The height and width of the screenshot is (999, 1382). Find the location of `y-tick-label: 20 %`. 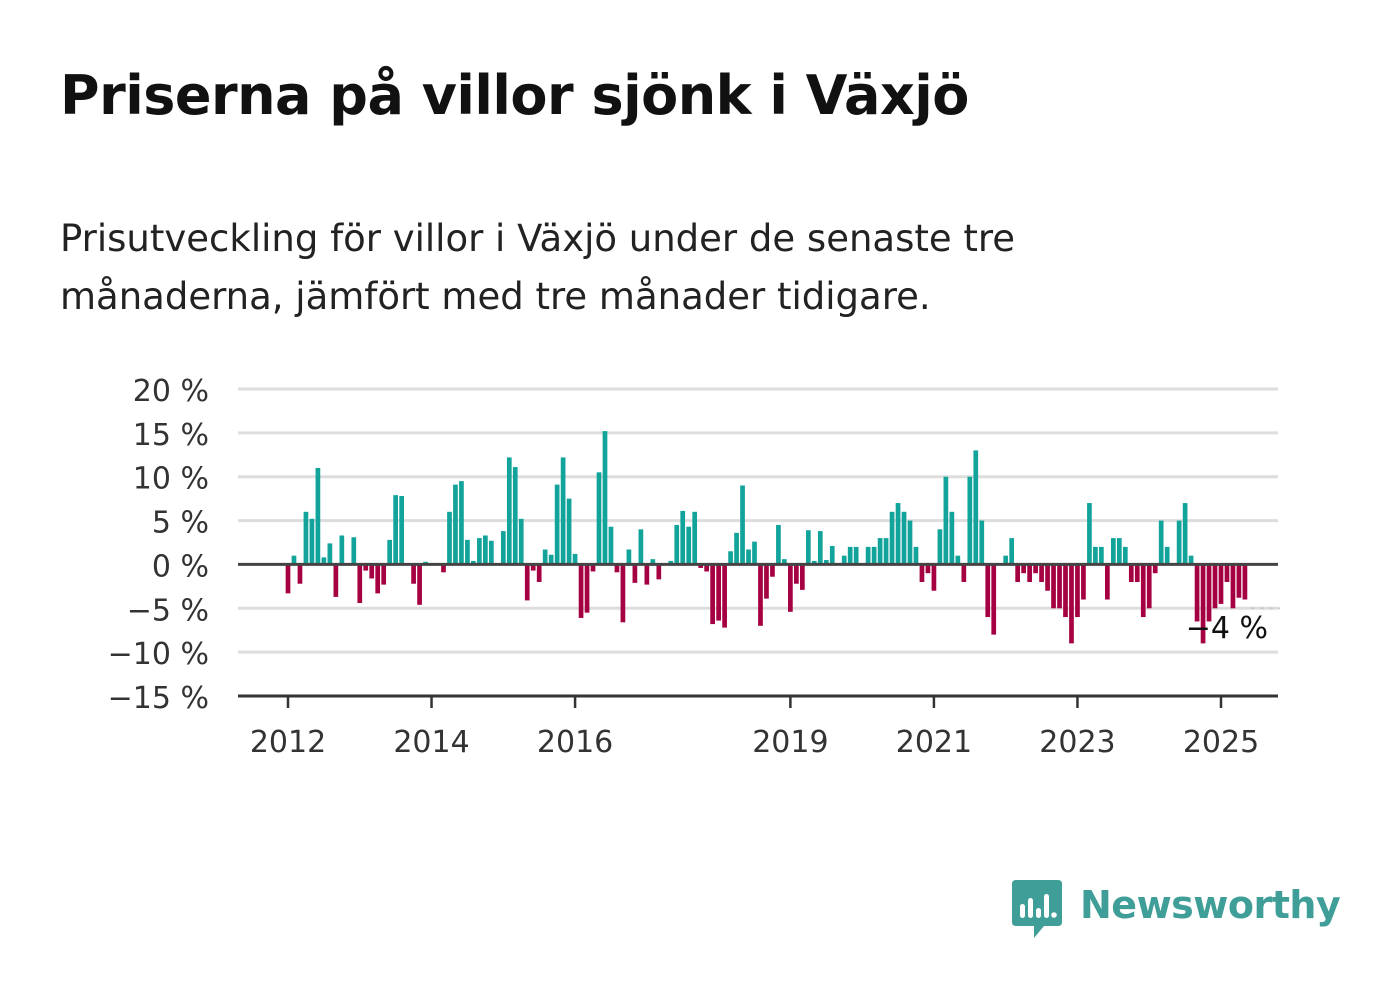

y-tick-label: 20 % is located at coordinates (171, 391).